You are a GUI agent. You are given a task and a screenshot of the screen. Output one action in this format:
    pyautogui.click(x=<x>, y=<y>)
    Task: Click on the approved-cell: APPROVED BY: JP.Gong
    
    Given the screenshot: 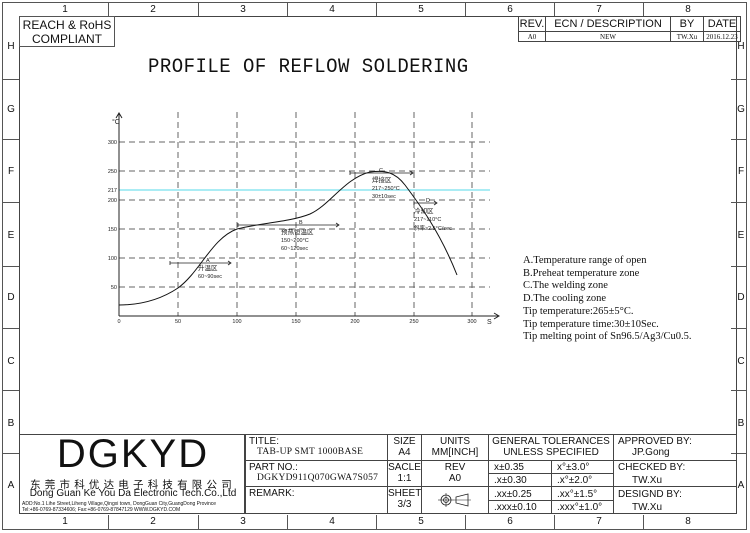 What is the action you would take?
    pyautogui.click(x=675, y=447)
    